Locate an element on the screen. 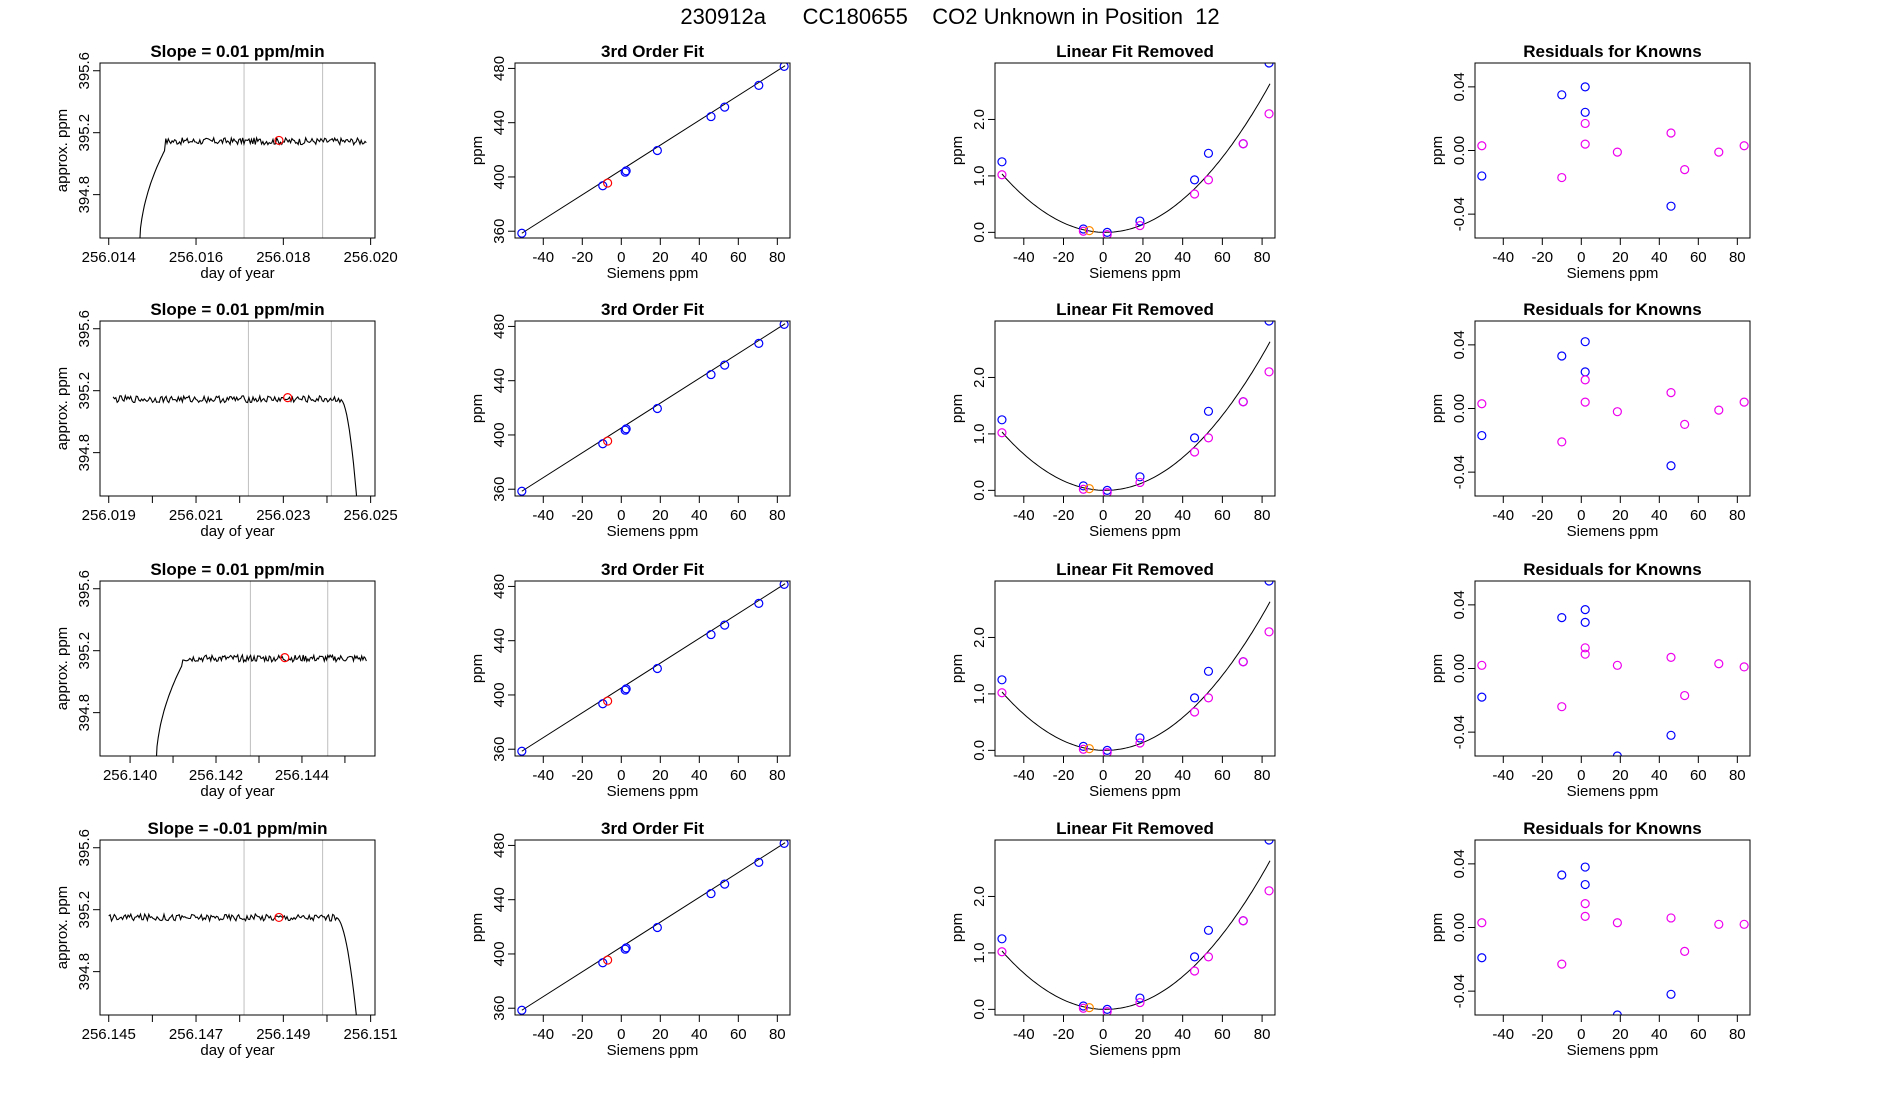  sample-marker-point is located at coordinates (285, 658).